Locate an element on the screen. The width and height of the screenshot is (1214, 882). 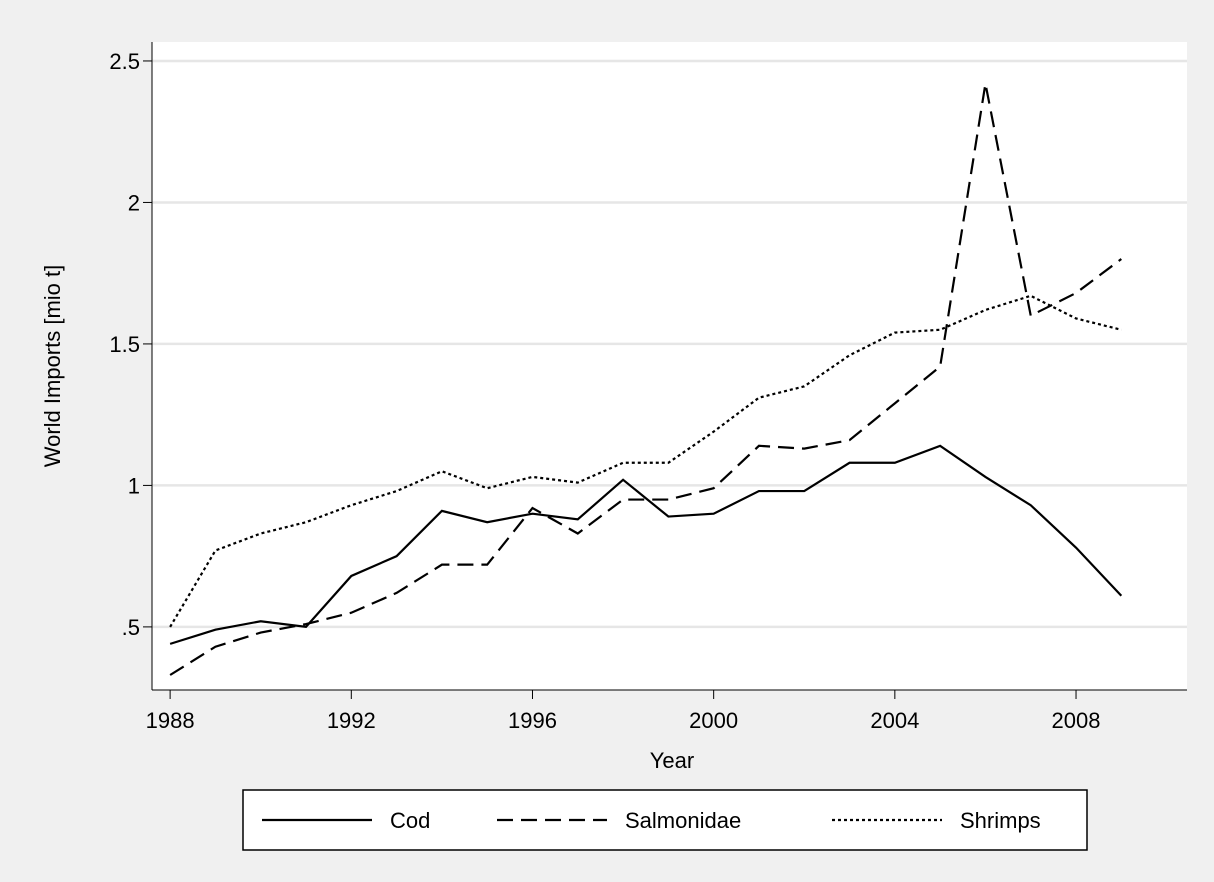
y-tick-label: .5 is located at coordinates (131, 627).